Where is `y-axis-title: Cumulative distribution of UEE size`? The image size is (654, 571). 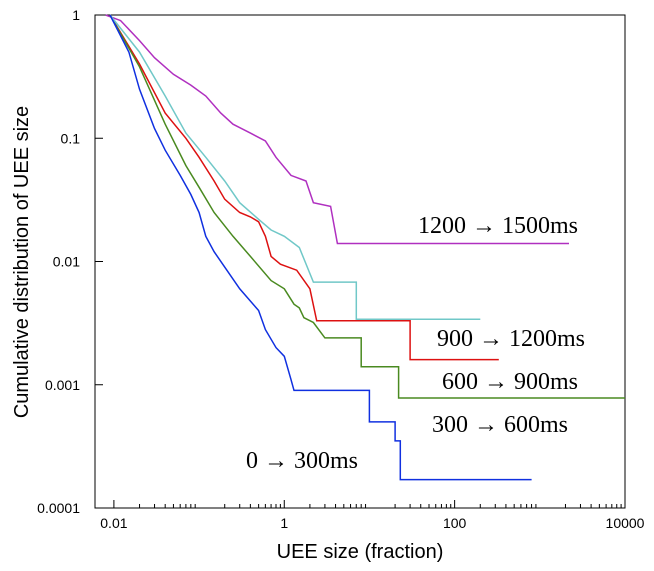
y-axis-title: Cumulative distribution of UEE size is located at coordinates (22, 262).